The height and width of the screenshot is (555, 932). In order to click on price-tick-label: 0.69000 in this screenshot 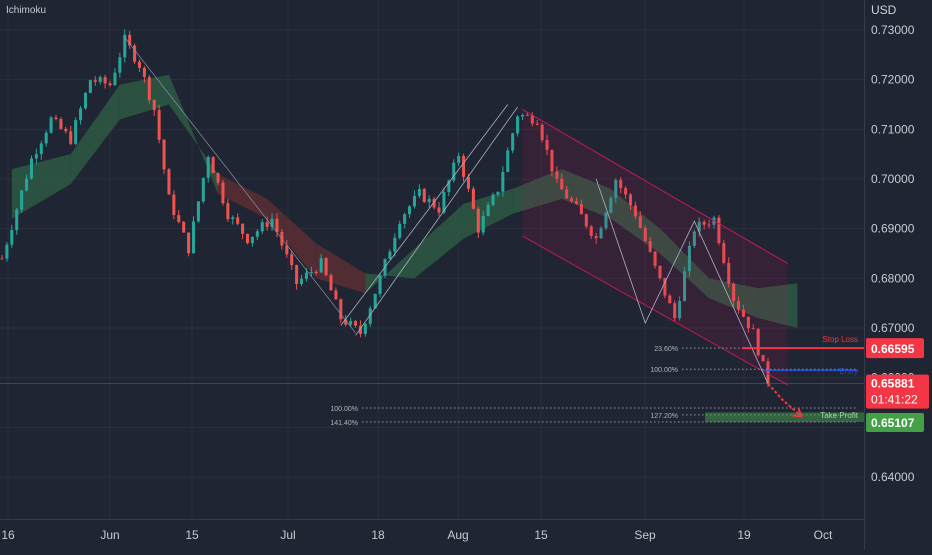, I will do `click(893, 229)`.